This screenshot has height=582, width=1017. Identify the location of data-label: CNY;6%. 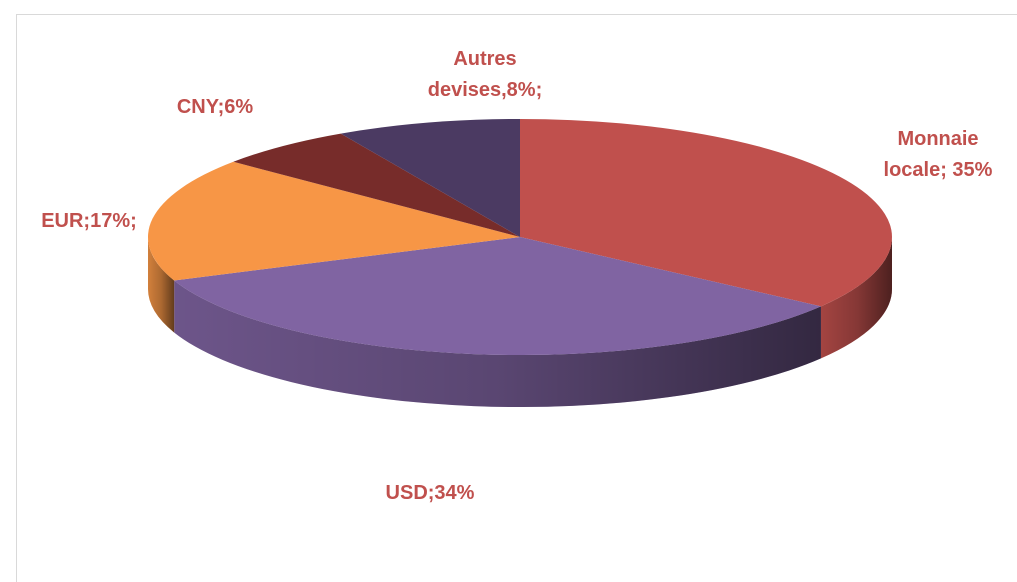
(215, 107).